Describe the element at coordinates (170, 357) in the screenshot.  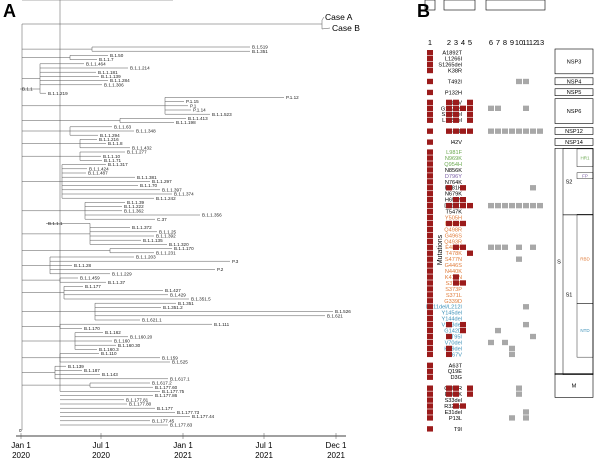
I see `tree-leaf-label: B.1.159` at that location.